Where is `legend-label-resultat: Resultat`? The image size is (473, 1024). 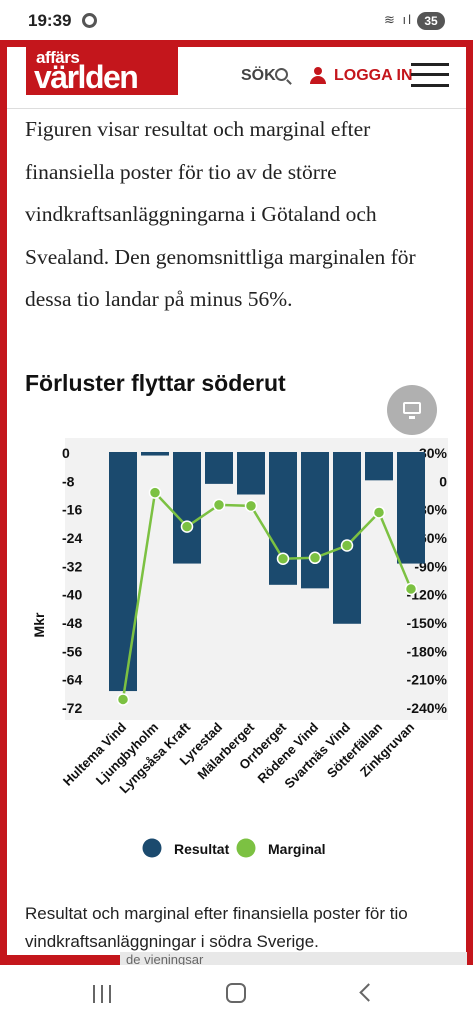
legend-label-resultat: Resultat is located at coordinates (202, 849).